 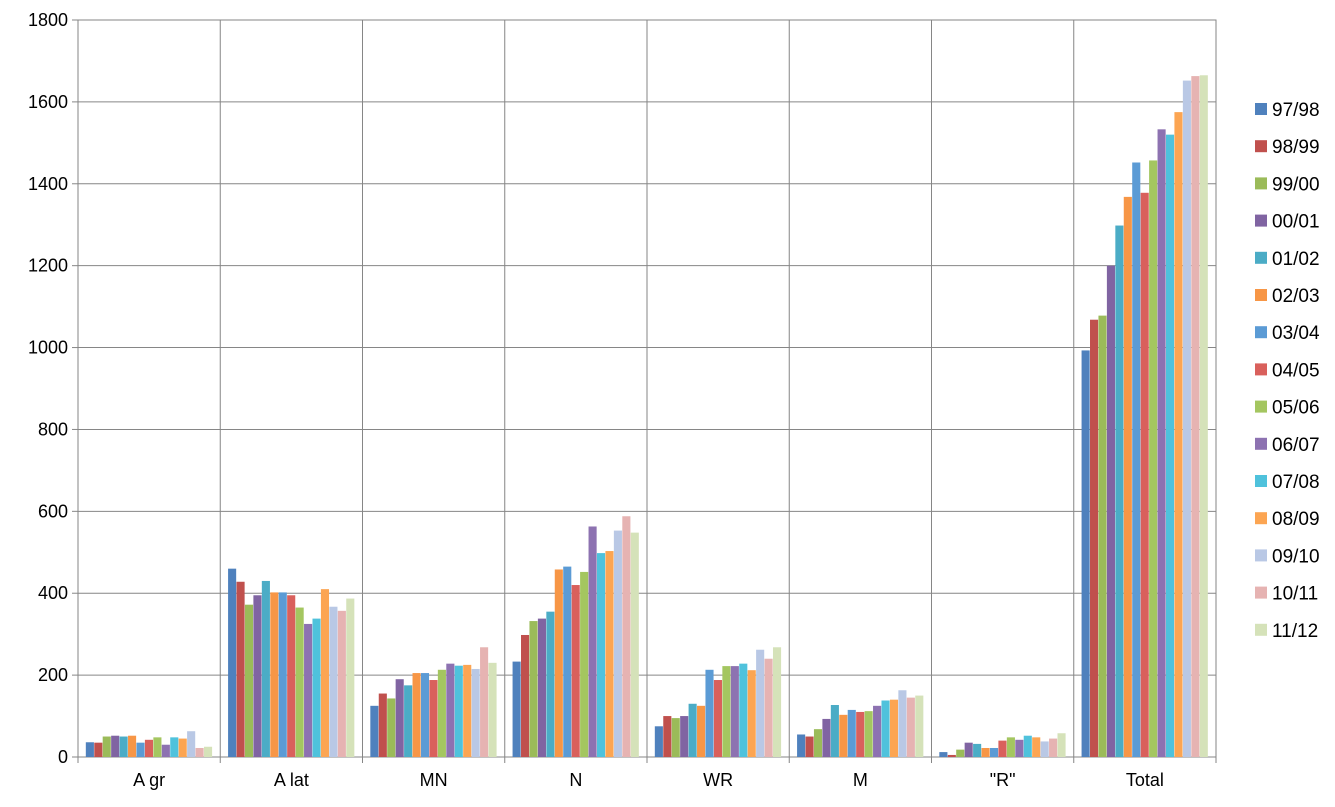 I want to click on x-tick-label-3: N, so click(x=575, y=780).